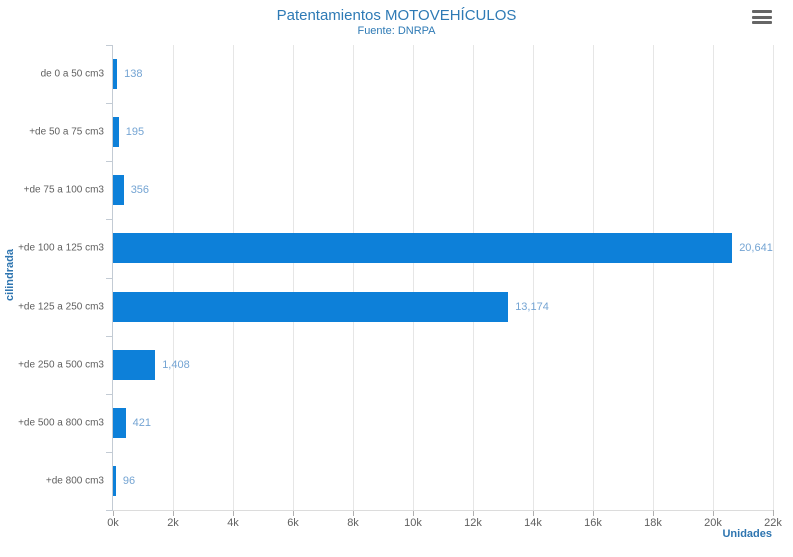  What do you see at coordinates (173, 523) in the screenshot?
I see `x-axis-tick-label: 2k` at bounding box center [173, 523].